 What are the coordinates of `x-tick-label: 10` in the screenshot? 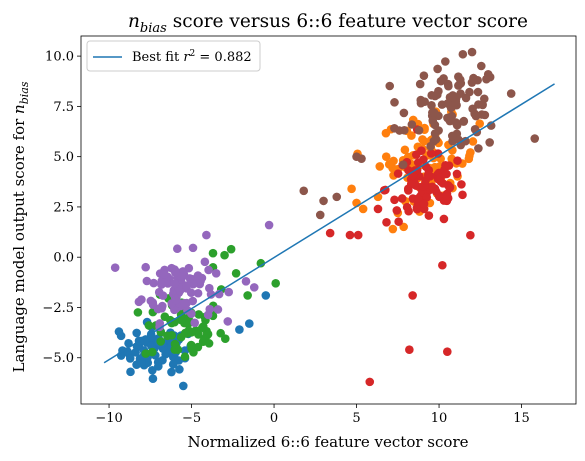 It's located at (439, 418).